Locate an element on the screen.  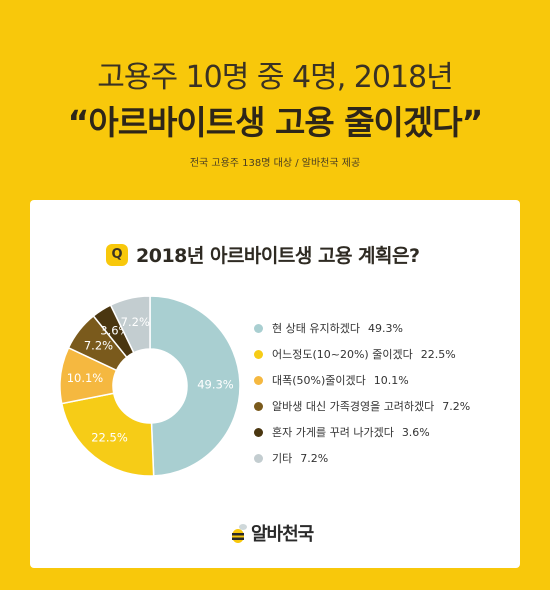
donut-chart: 49.3%22.5%10.1%7.2%3.6%7.2% is located at coordinates (150, 386).